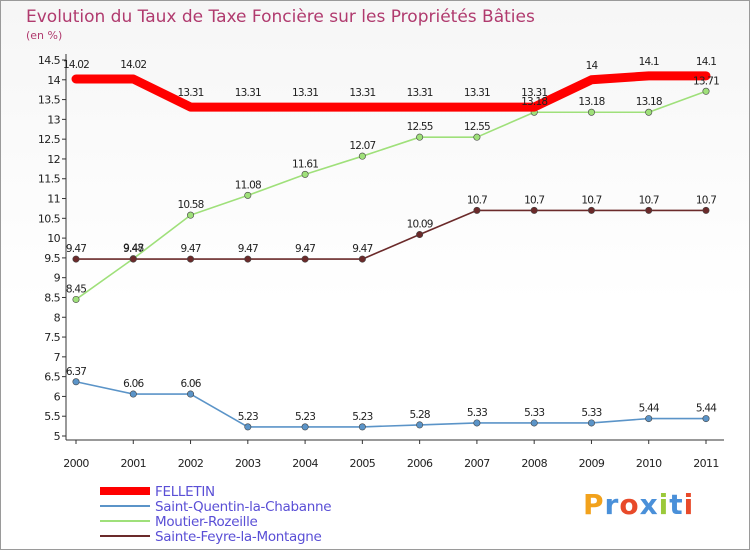 This screenshot has height=550, width=750. What do you see at coordinates (592, 463) in the screenshot?
I see `x-tick-label: 2009` at bounding box center [592, 463].